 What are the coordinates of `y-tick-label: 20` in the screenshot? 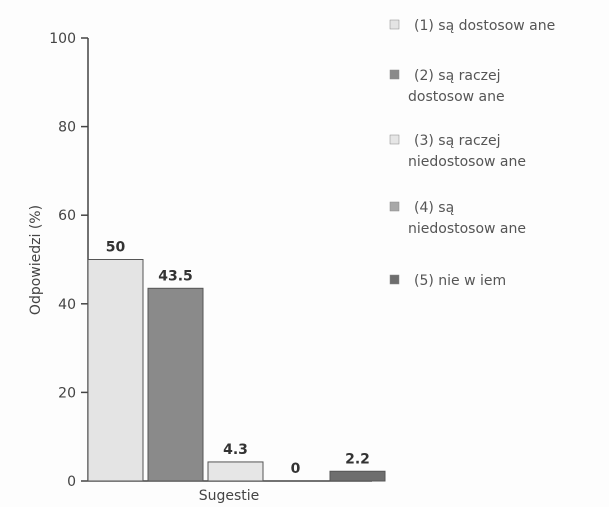 It's located at (67, 393).